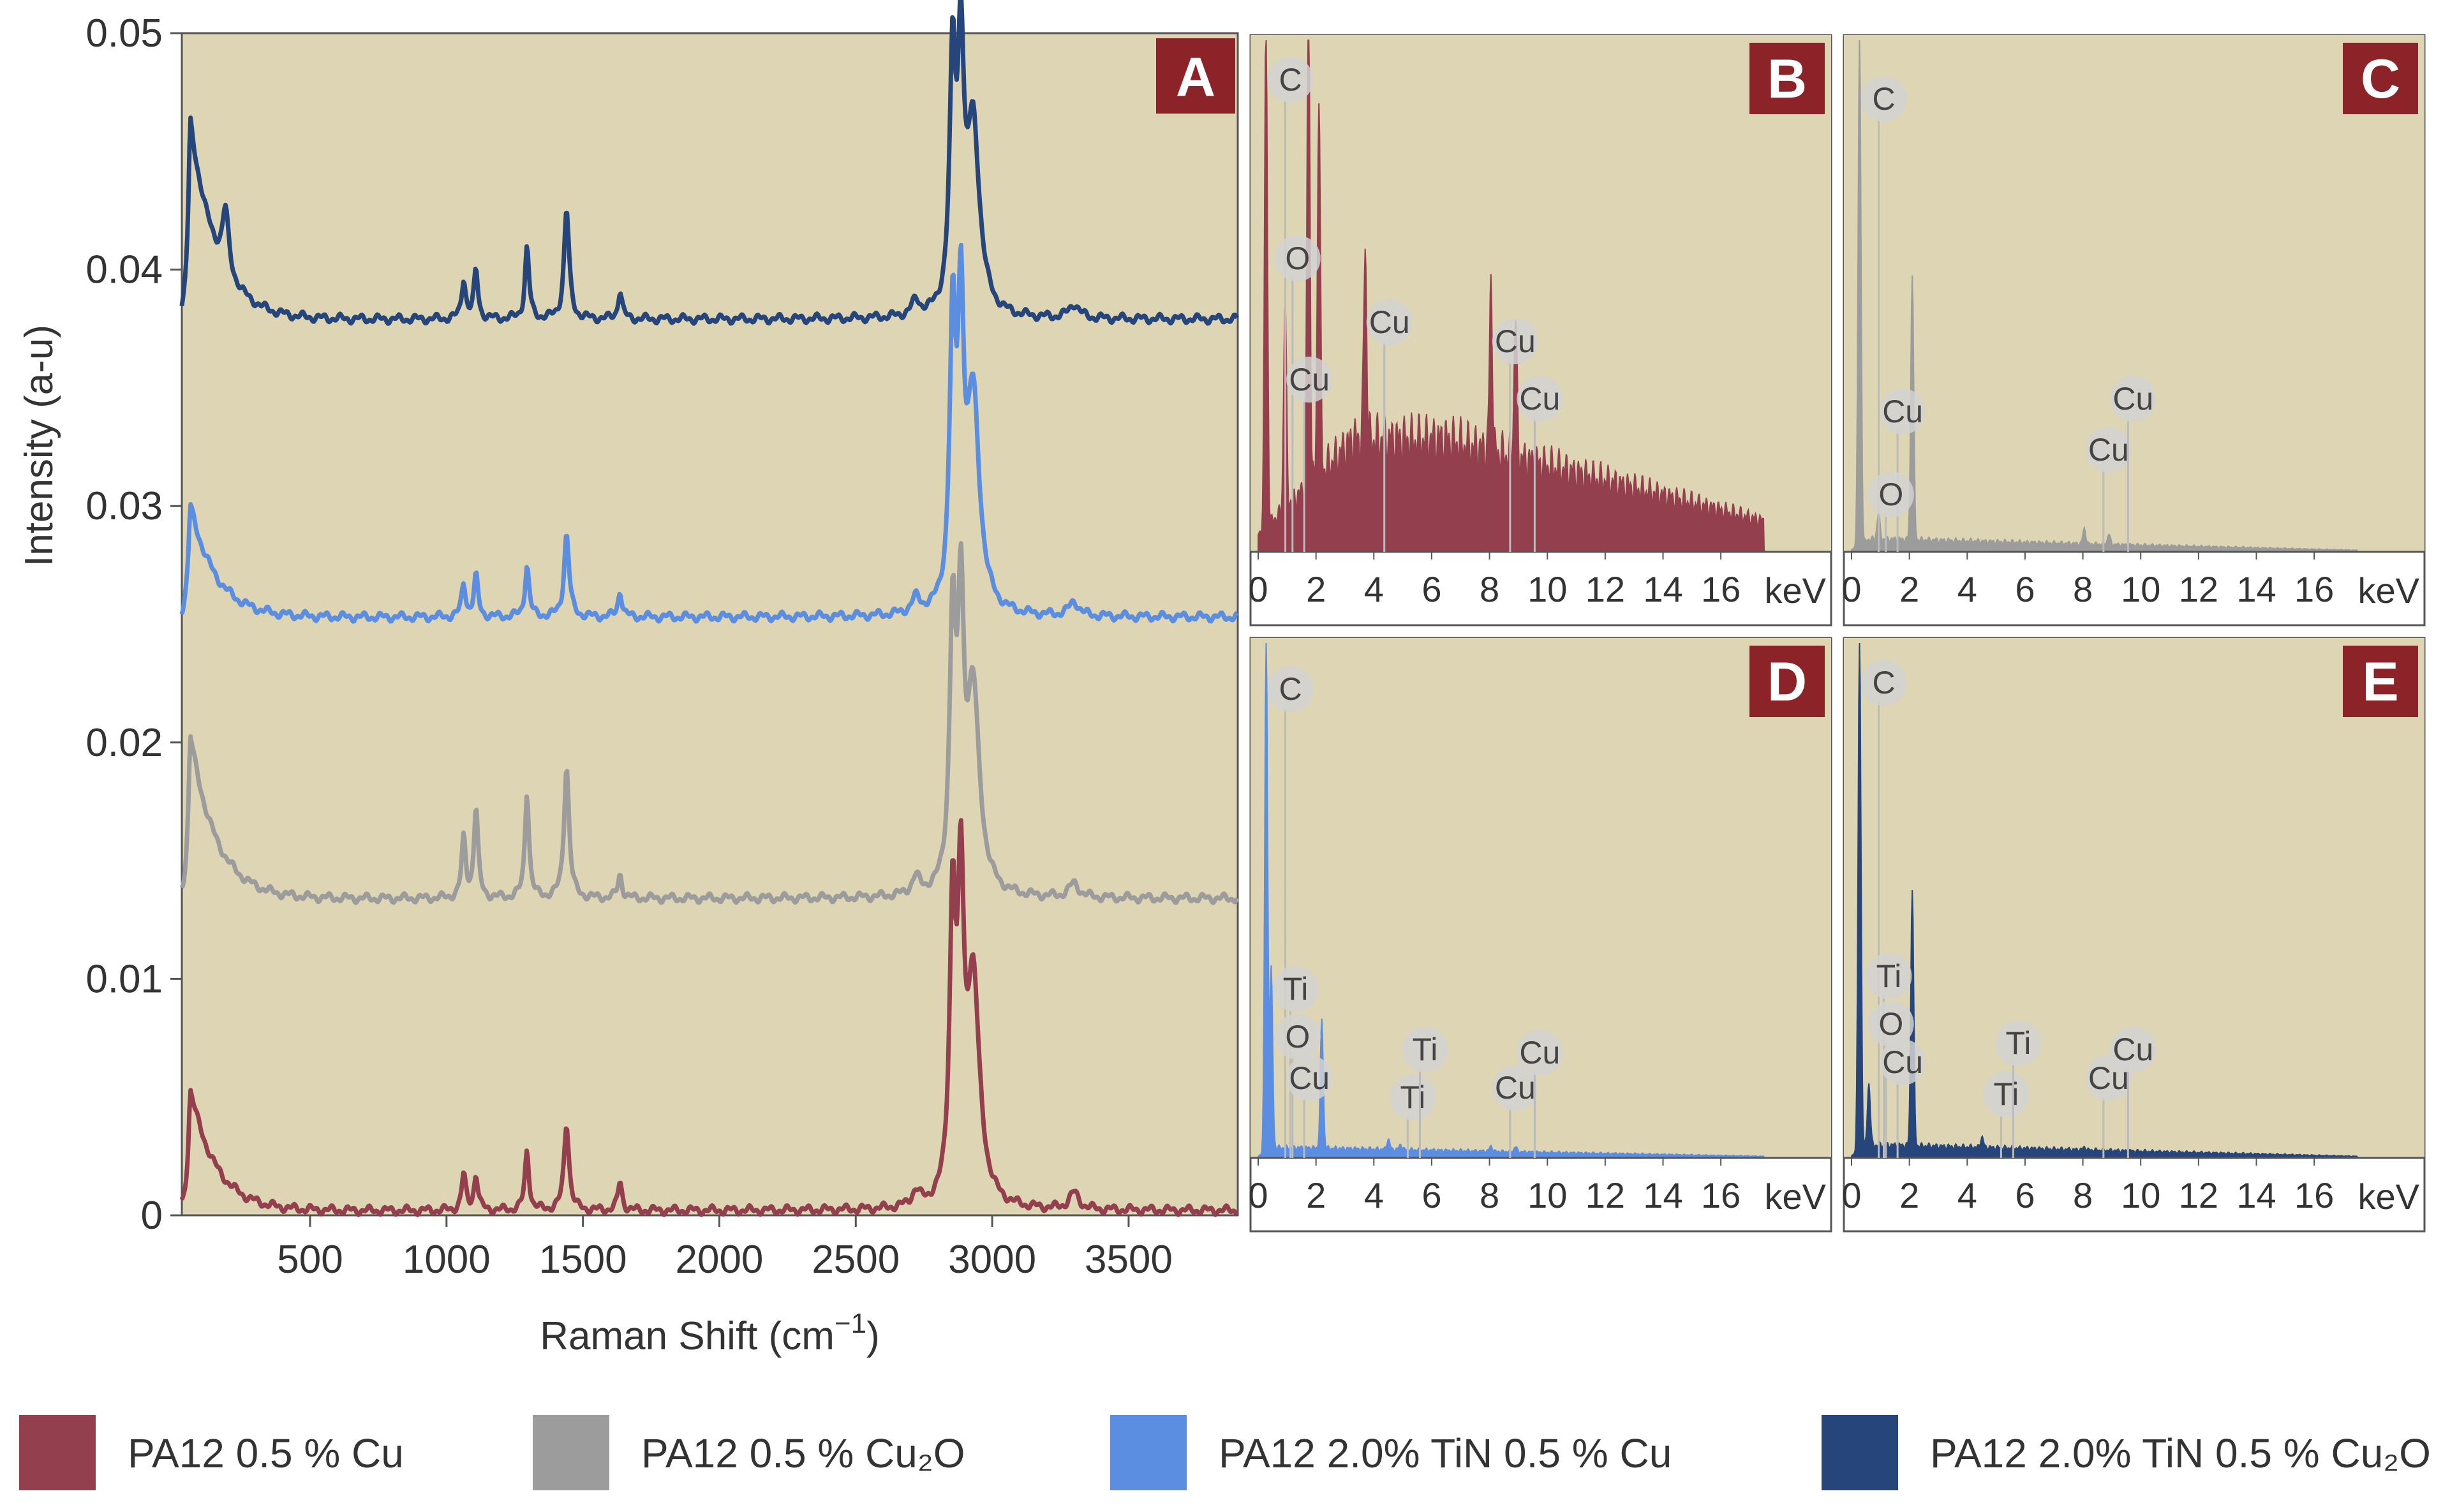 The image size is (2450, 1512). Describe the element at coordinates (124, 506) in the screenshot. I see `y-tick-label: 0.03` at that location.